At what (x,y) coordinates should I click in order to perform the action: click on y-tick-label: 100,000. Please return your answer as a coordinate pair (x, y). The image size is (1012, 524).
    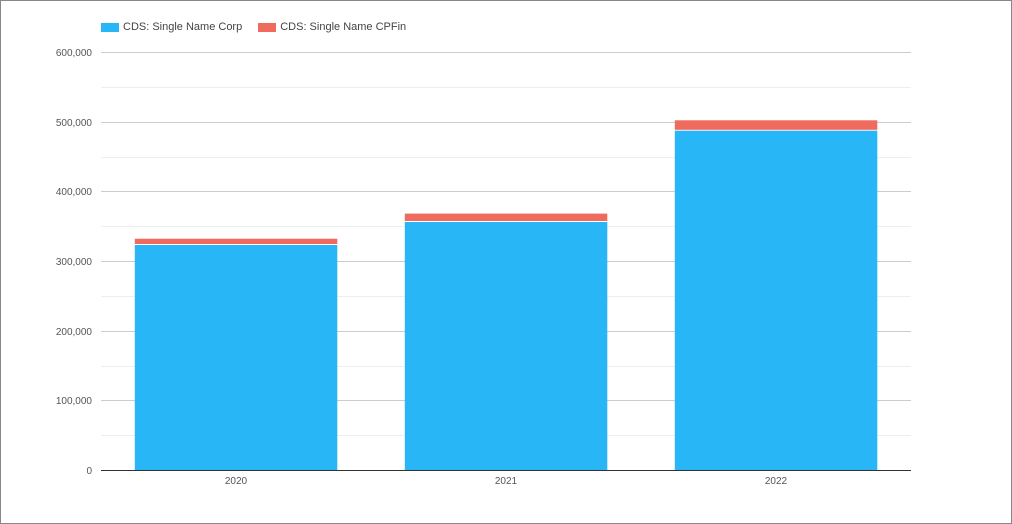
    Looking at the image, I should click on (74, 401).